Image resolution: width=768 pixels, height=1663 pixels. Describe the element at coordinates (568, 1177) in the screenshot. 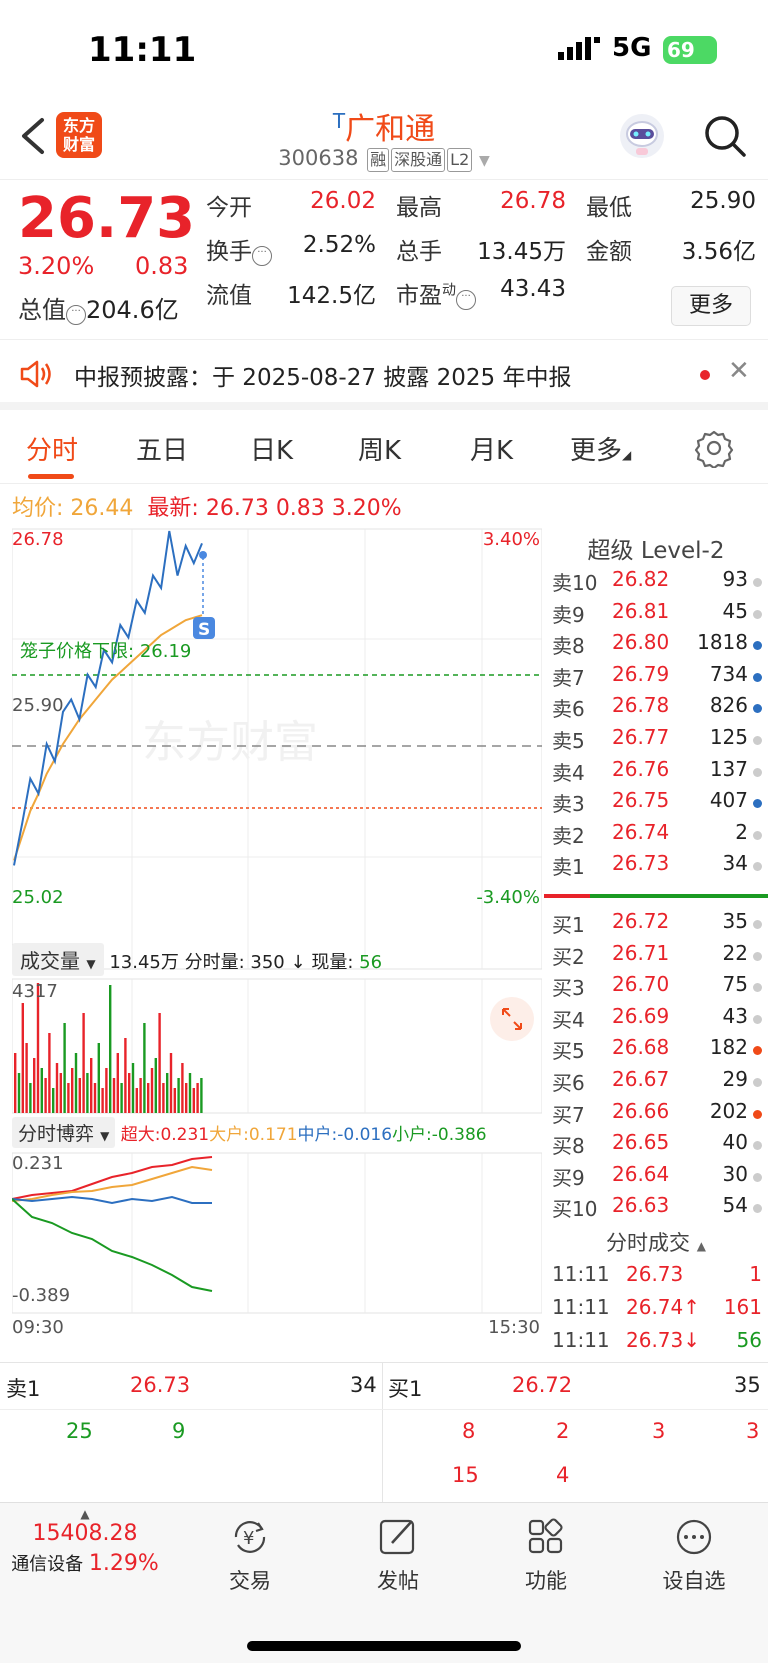

I see `bid-level: 买9` at that location.